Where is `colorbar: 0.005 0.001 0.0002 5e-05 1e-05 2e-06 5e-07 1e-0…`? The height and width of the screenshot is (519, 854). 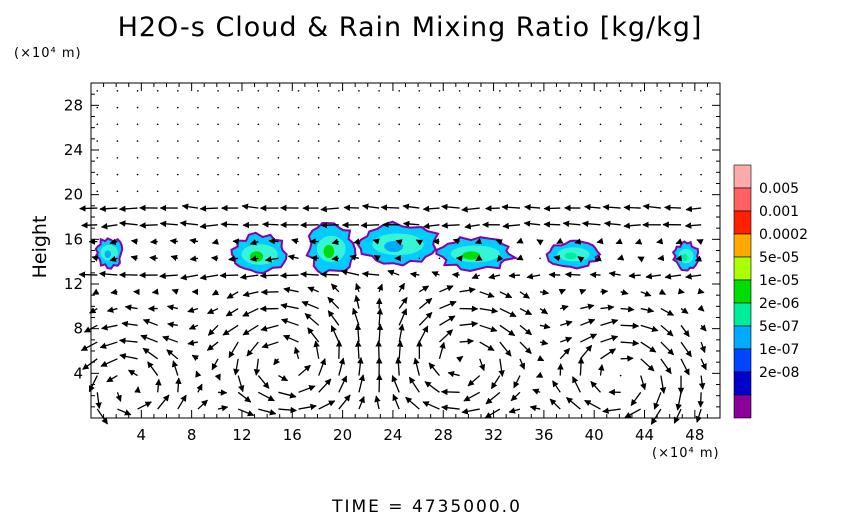 colorbar: 0.005 0.001 0.0002 5e-05 1e-05 2e-06 5e-07 1e-0… is located at coordinates (770, 291).